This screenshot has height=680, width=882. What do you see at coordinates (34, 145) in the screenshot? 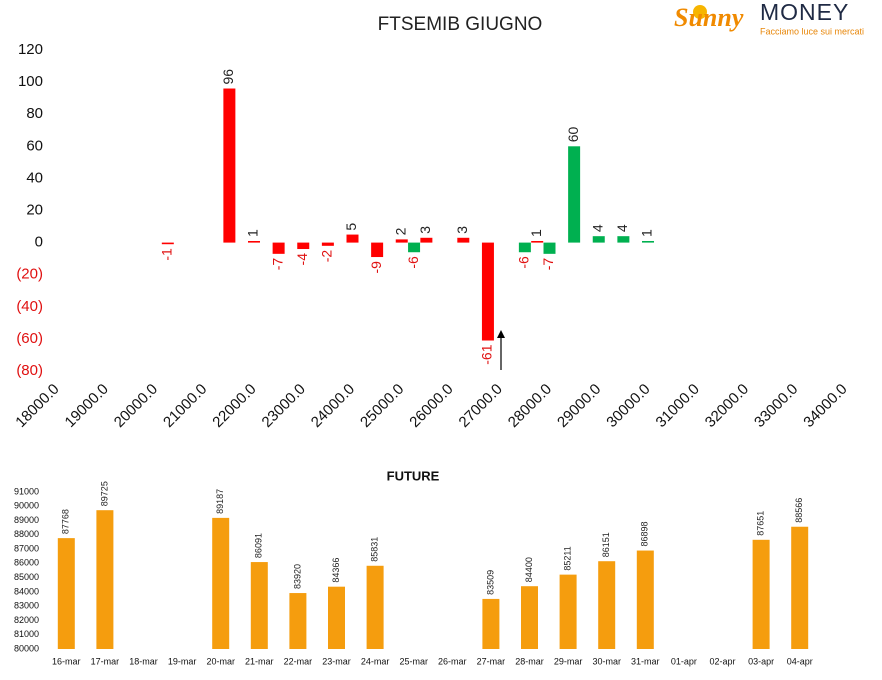
I see `y-tick-label: 60` at bounding box center [34, 145].